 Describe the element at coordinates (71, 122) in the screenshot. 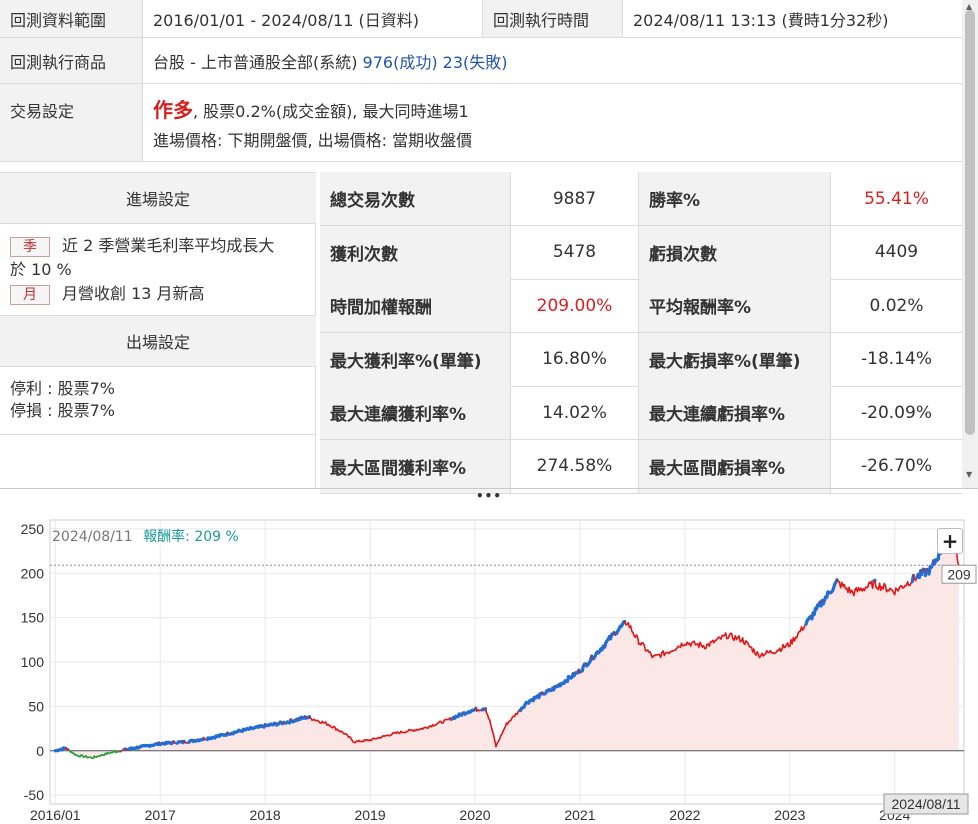

I see `trade-label: 交易設定` at that location.